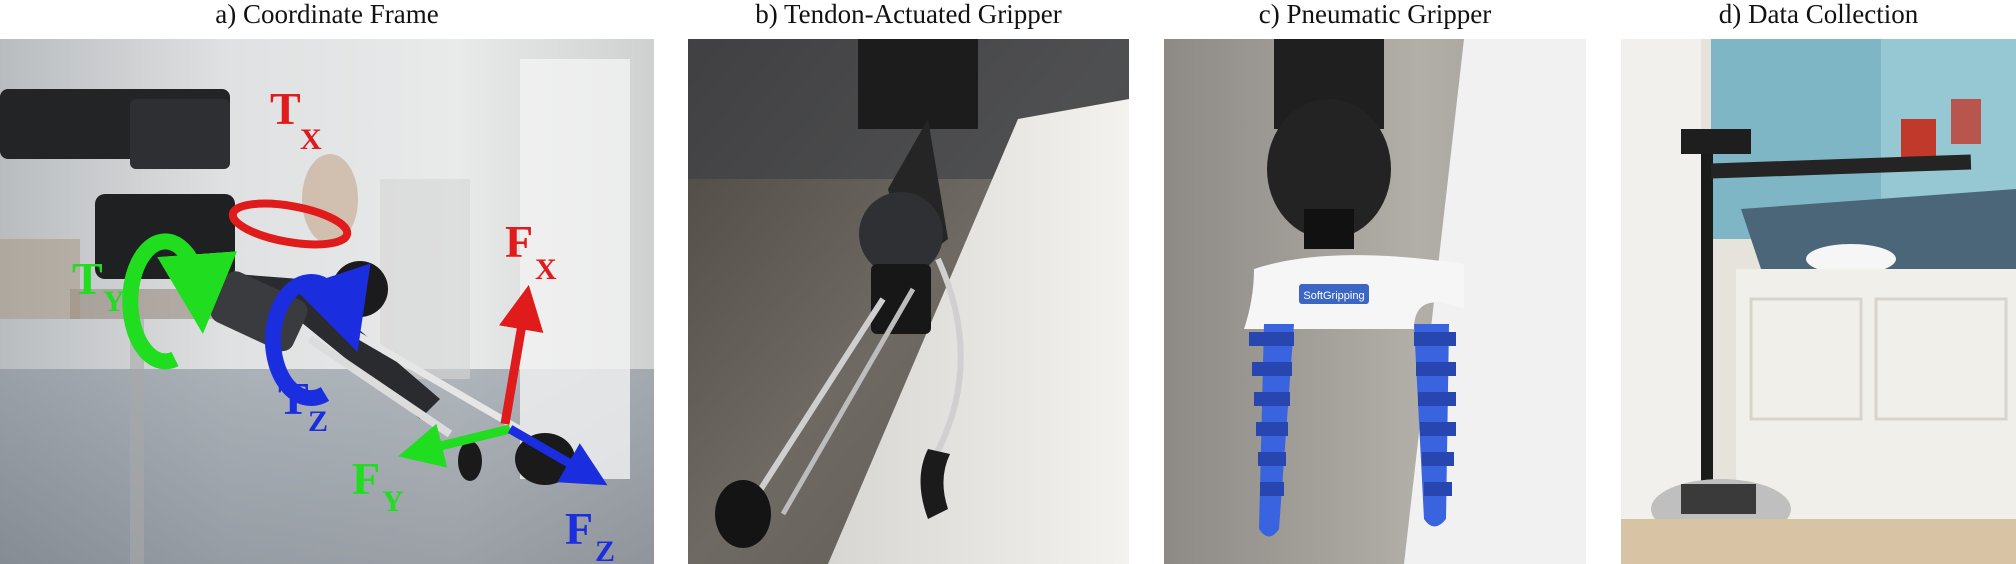 Image resolution: width=2016 pixels, height=564 pixels. Describe the element at coordinates (318, 421) in the screenshot. I see `tz-sub: Z` at that location.